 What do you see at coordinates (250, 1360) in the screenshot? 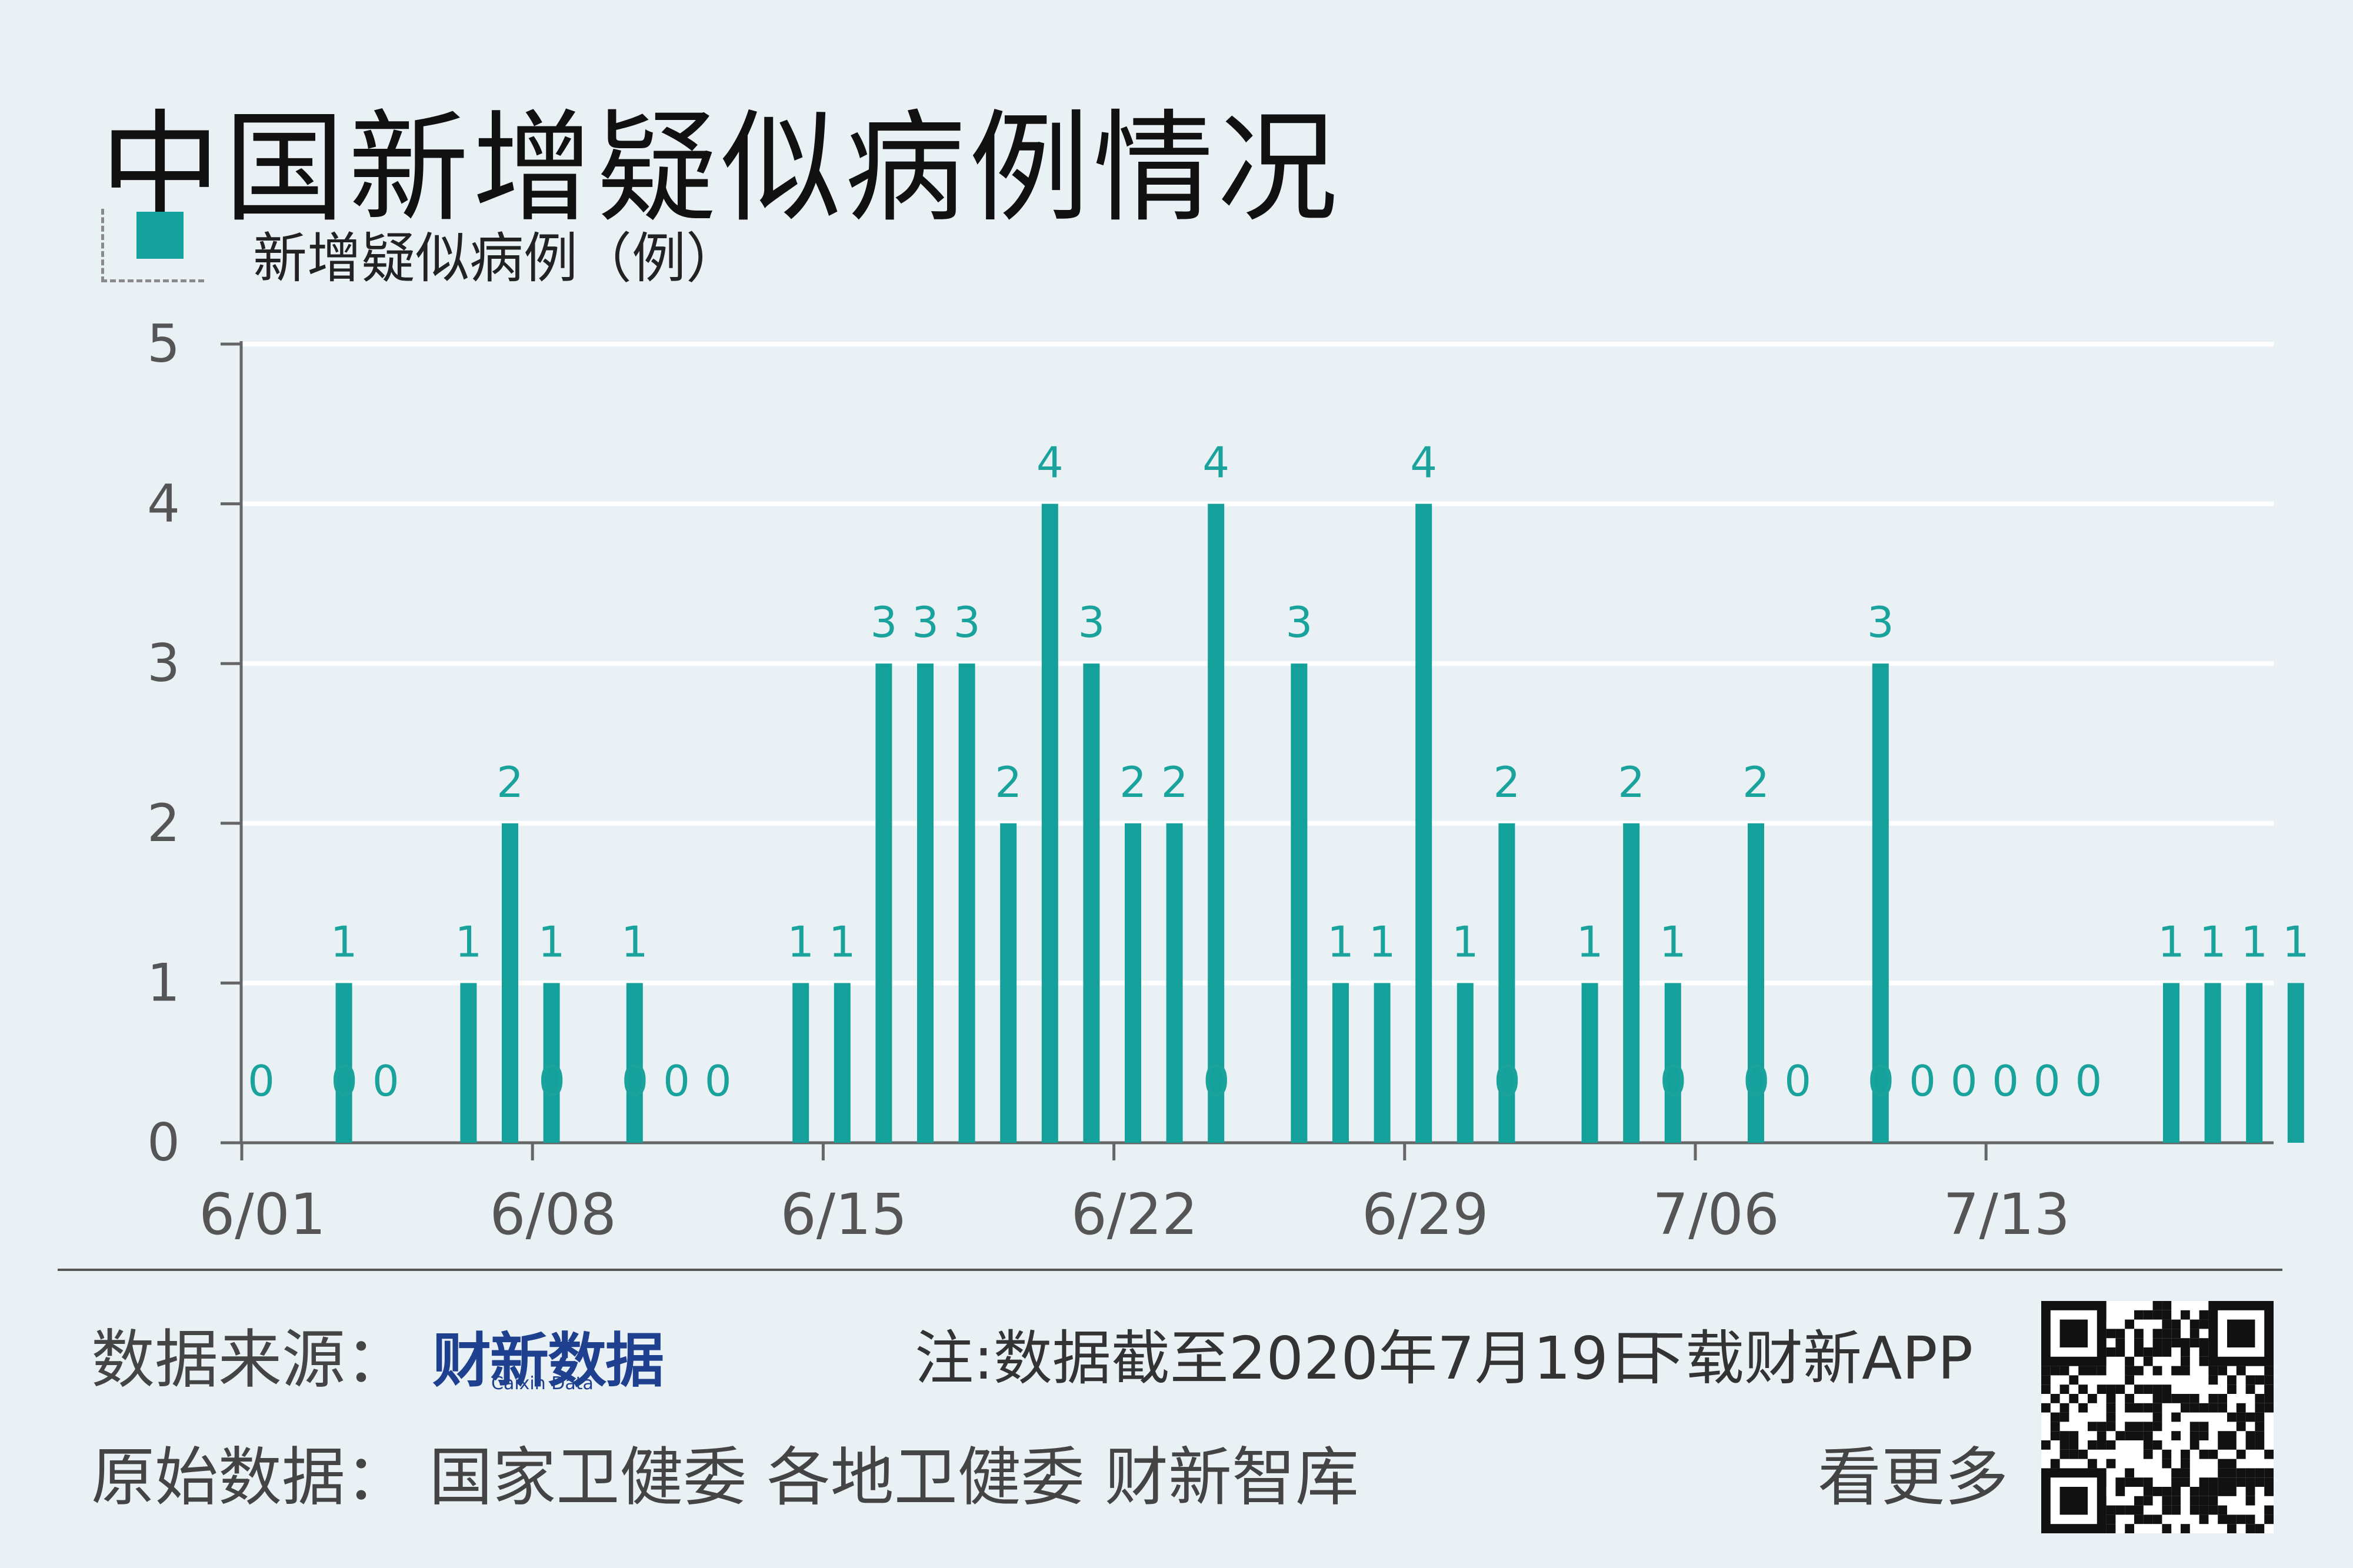
I see `source-label: 数据来源：` at bounding box center [250, 1360].